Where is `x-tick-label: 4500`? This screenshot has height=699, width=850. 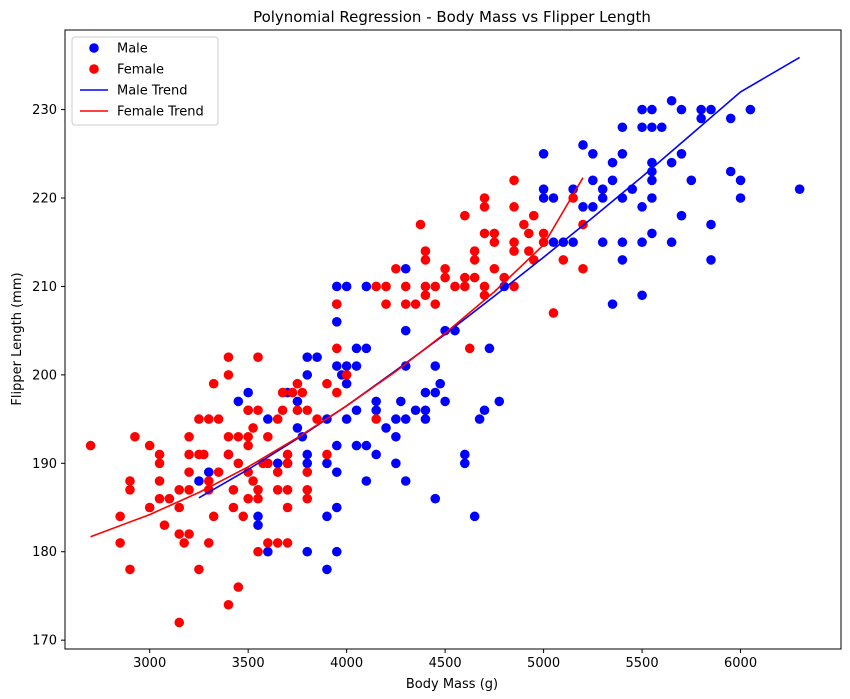 x-tick-label: 4500 is located at coordinates (445, 663).